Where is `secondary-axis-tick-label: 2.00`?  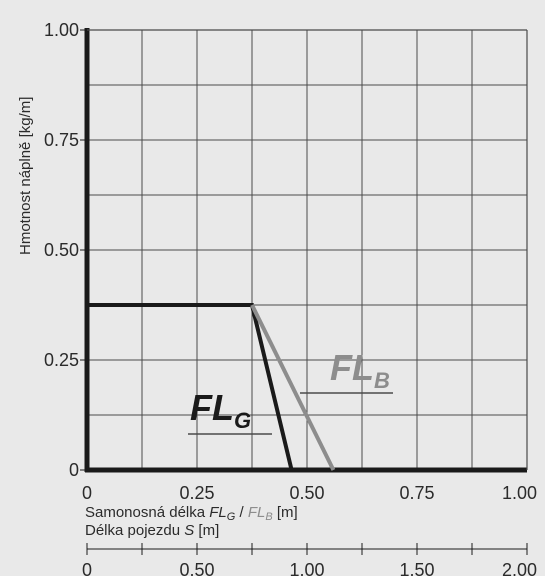 secondary-axis-tick-label: 2.00 is located at coordinates (519, 568).